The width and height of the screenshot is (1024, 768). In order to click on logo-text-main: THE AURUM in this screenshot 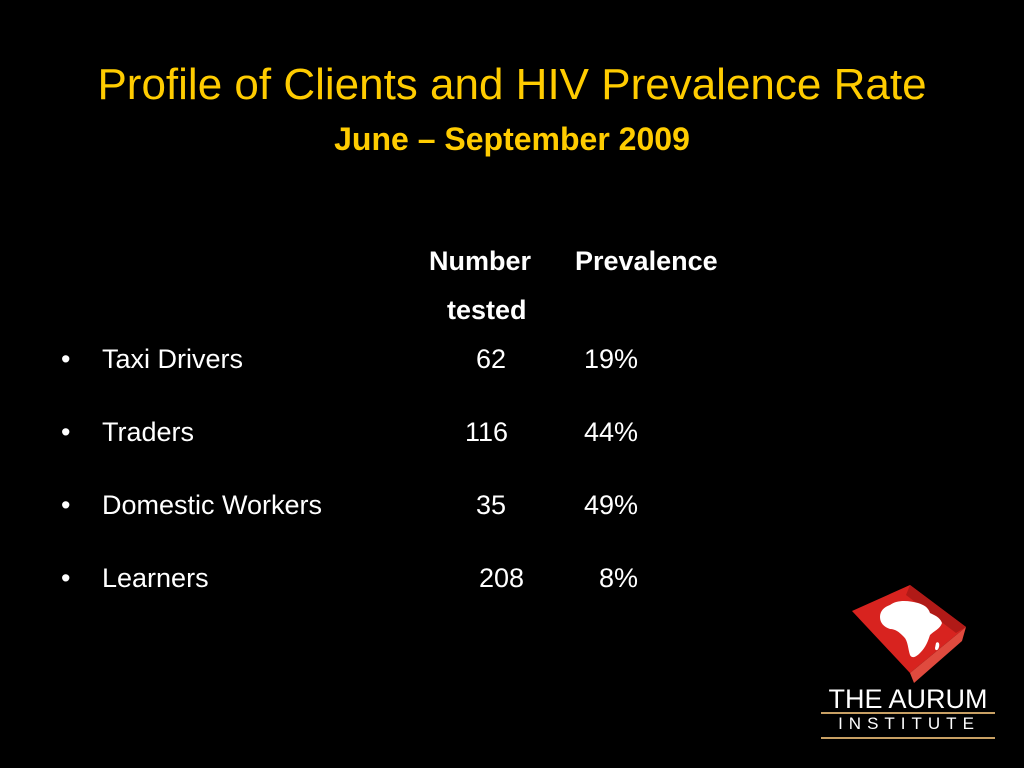, I will do `click(908, 699)`.